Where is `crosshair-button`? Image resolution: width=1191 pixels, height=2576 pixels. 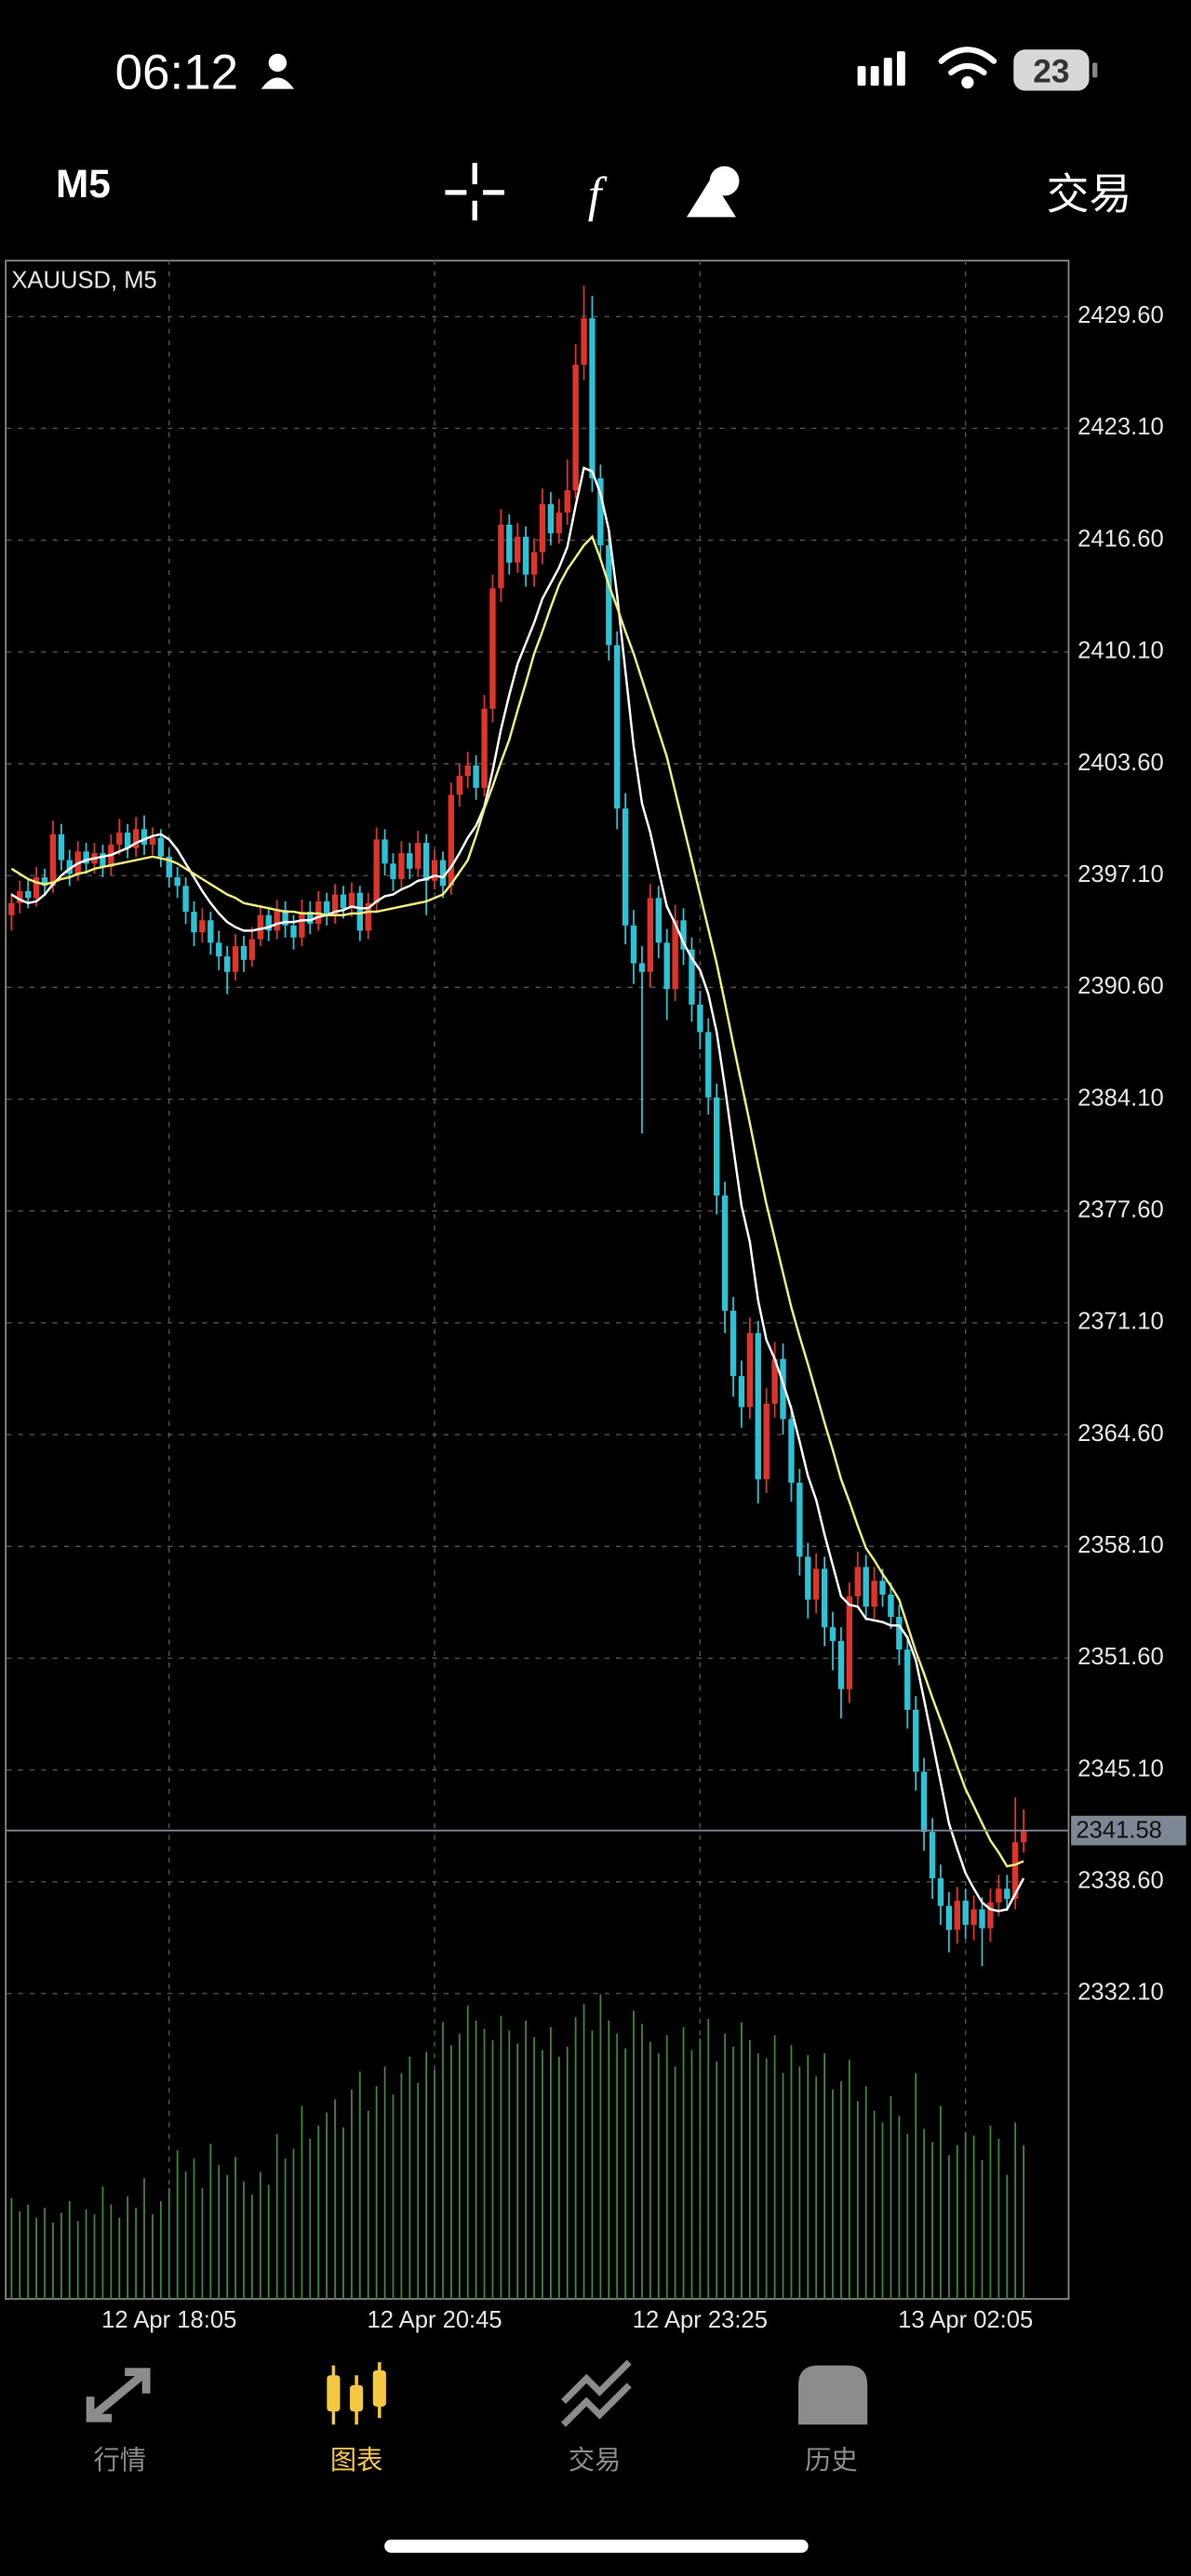
crosshair-button is located at coordinates (475, 191).